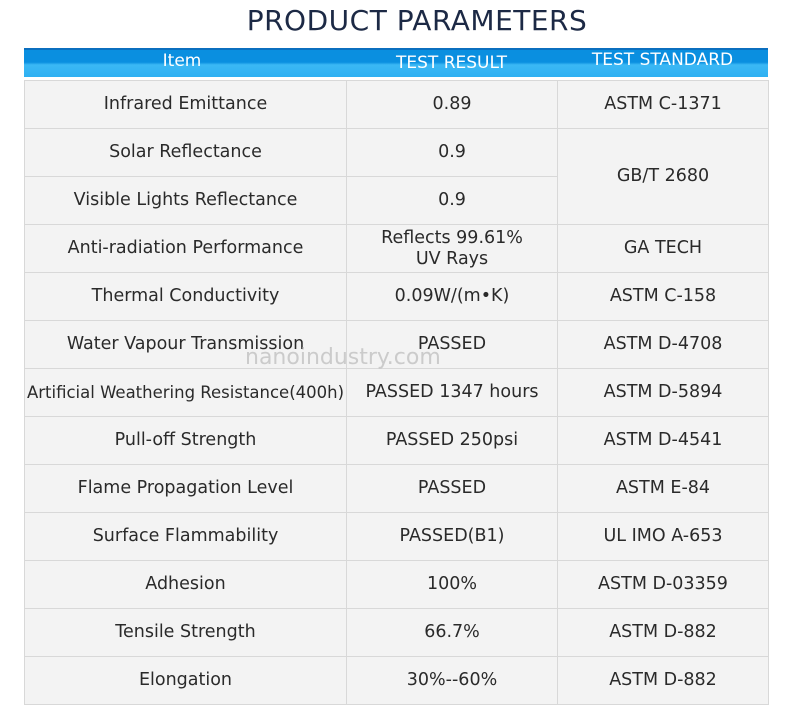 The width and height of the screenshot is (790, 723). I want to click on cell-item: Pull-off Strength, so click(185, 440).